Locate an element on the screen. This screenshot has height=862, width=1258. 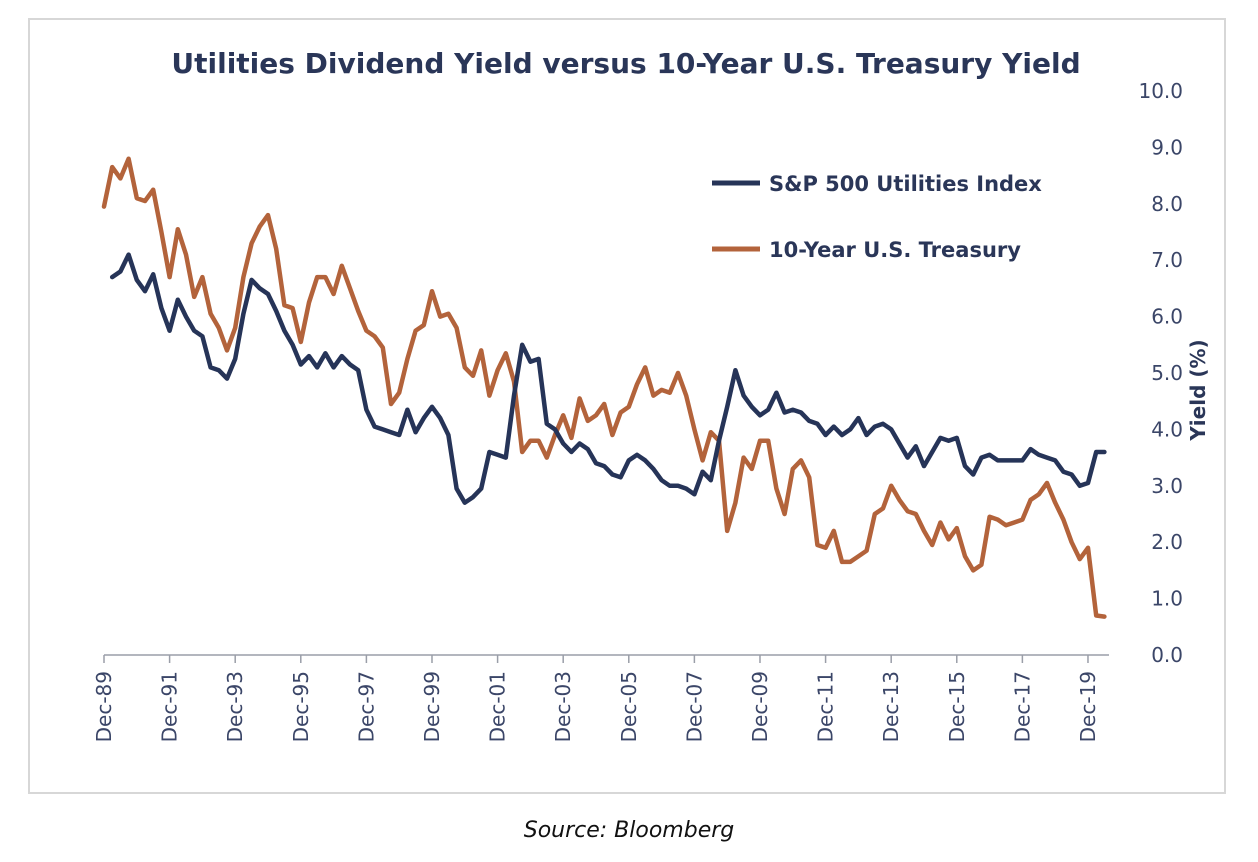
x-tick-label: Dec-03 is located at coordinates (563, 706).